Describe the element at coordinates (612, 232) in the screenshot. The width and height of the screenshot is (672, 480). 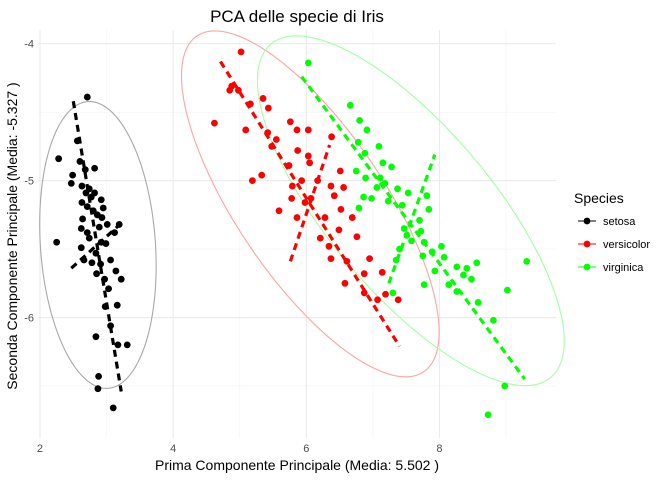
I see `legend: Species setosa versicolor virginica` at that location.